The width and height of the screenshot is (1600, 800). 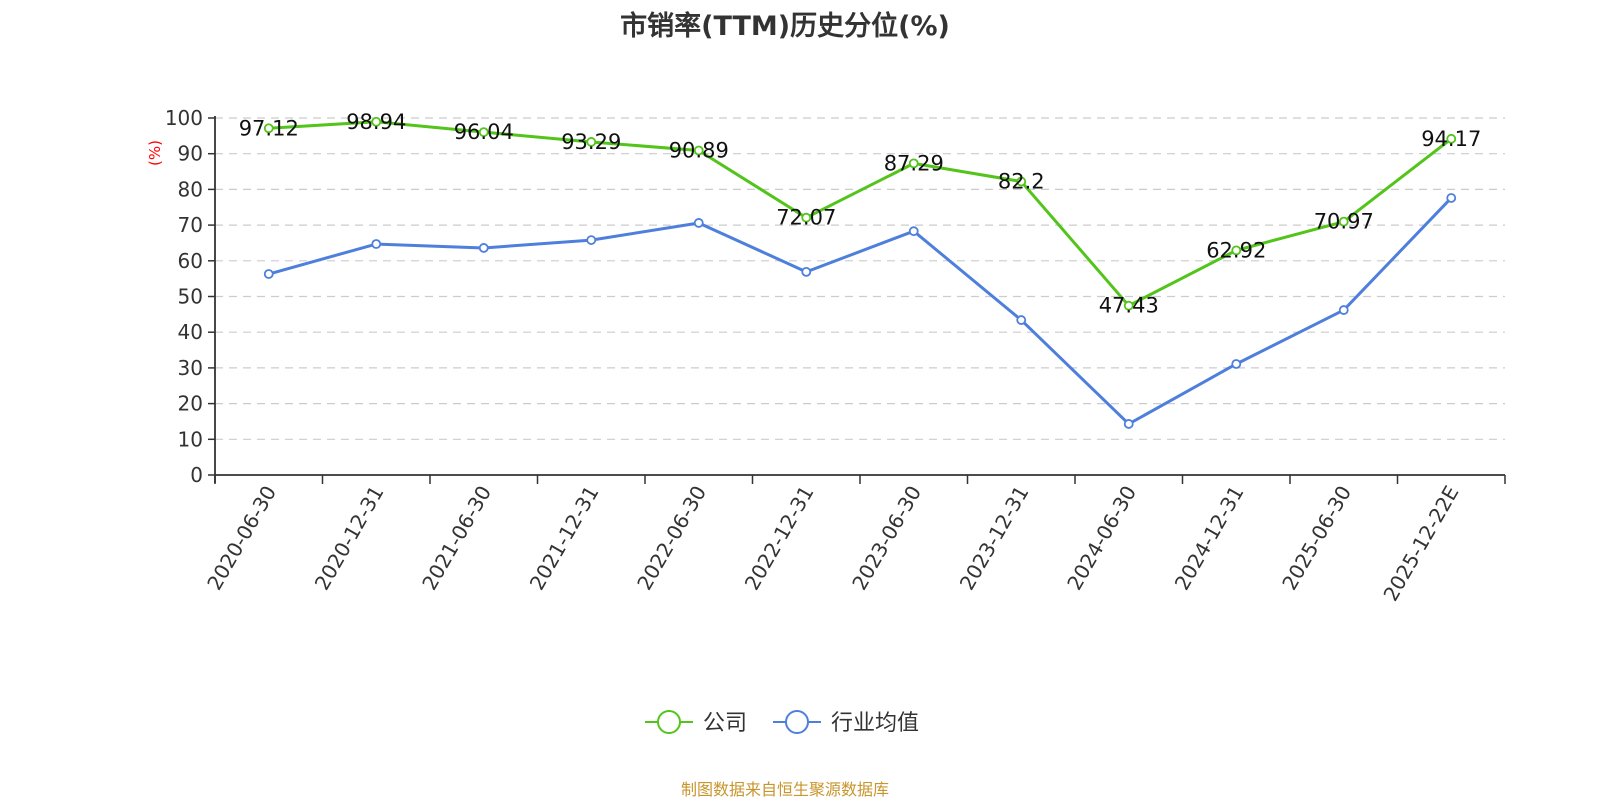 What do you see at coordinates (1316, 538) in the screenshot?
I see `x-tick-label: 2025-06-30` at bounding box center [1316, 538].